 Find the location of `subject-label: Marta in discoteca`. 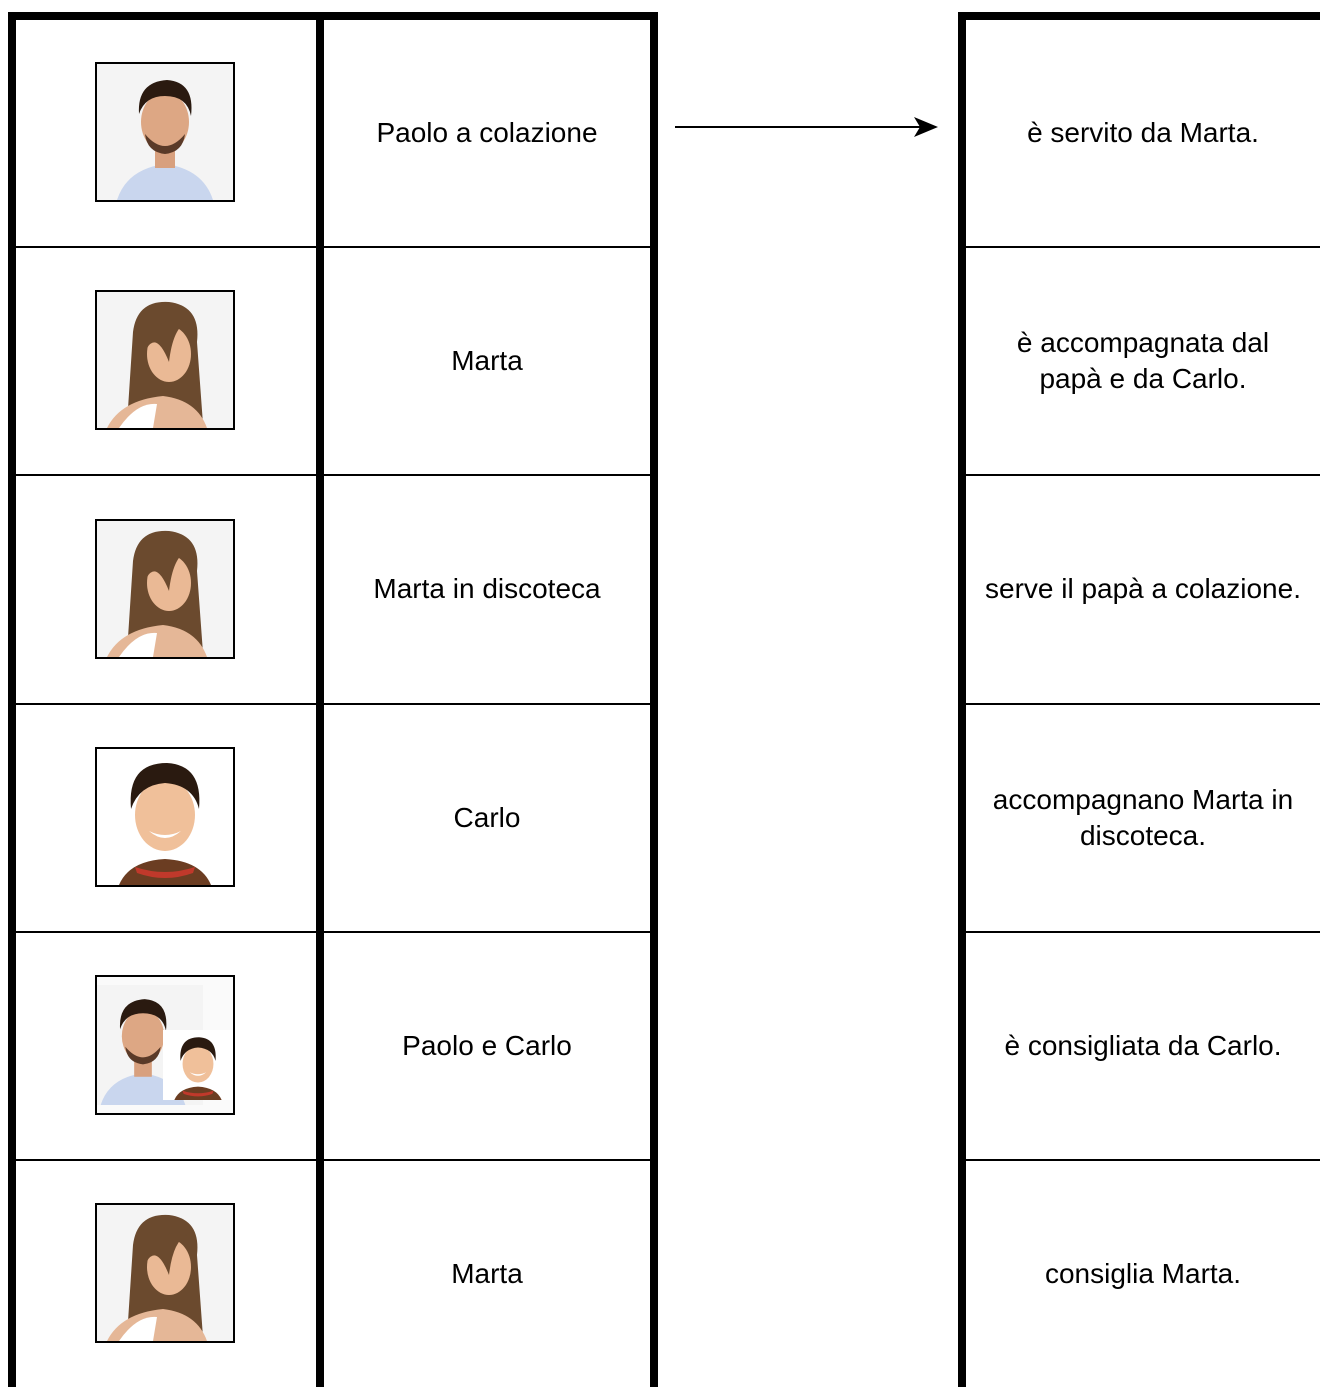

subject-label: Marta in discoteca is located at coordinates (487, 589).